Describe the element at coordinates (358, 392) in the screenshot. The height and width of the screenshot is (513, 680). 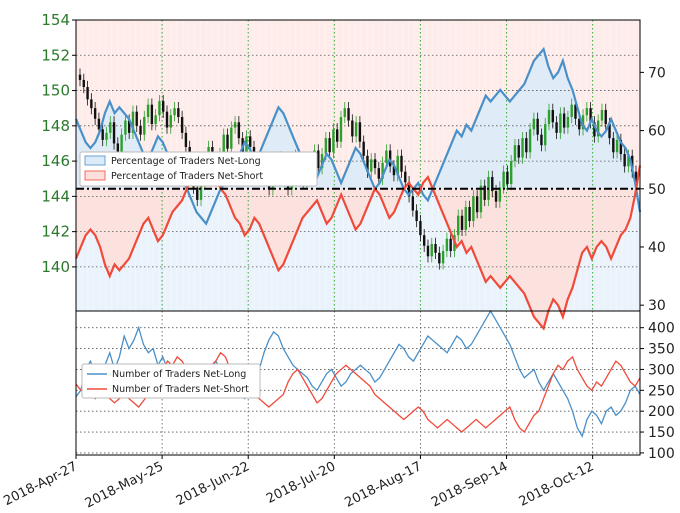
I see `net-short-count-line` at that location.